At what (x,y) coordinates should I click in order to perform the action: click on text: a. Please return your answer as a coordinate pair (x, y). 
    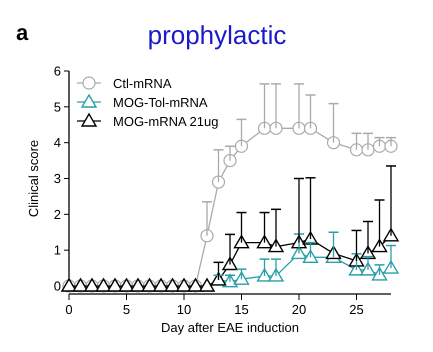
    Looking at the image, I should click on (22, 32).